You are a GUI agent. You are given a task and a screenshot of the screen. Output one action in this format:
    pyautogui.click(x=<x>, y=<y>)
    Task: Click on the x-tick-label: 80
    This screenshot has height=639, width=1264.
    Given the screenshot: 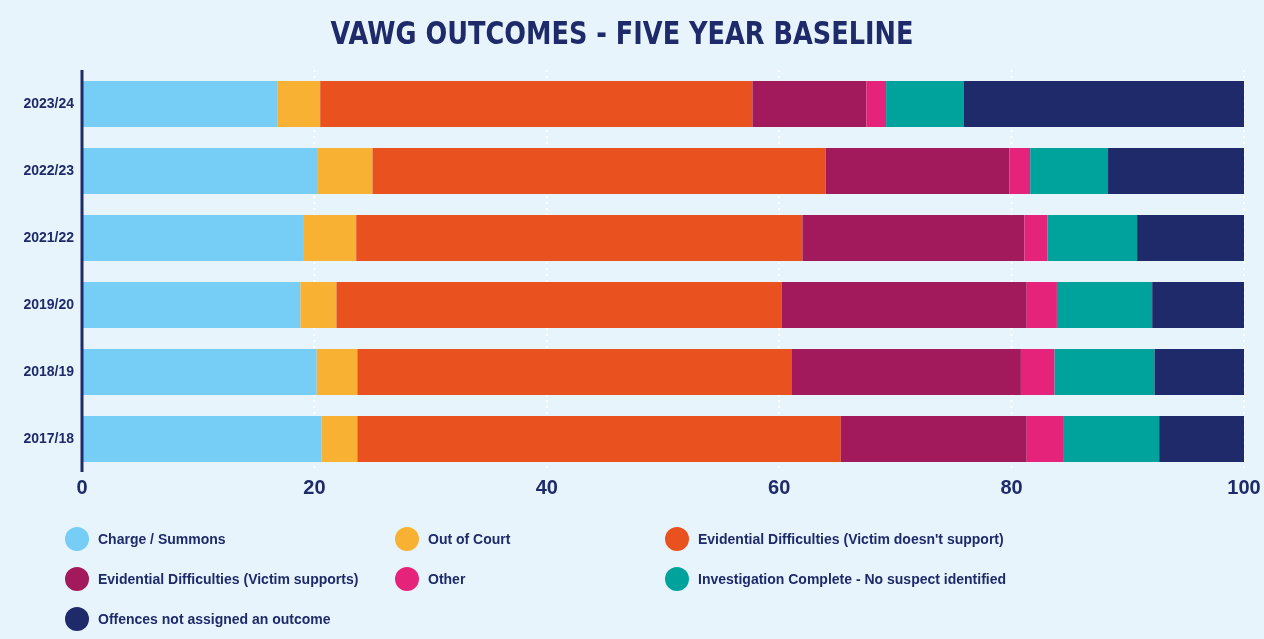 What is the action you would take?
    pyautogui.click(x=1011, y=487)
    